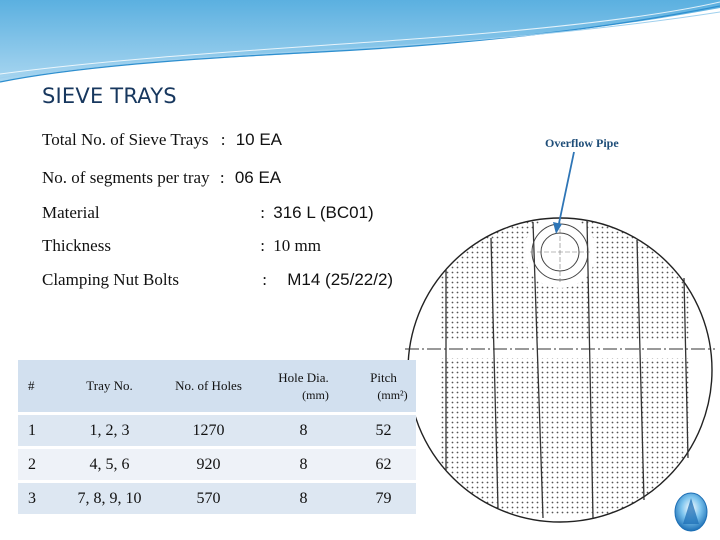 This screenshot has width=720, height=540. I want to click on spec-label: No. of segments per tray, so click(126, 177).